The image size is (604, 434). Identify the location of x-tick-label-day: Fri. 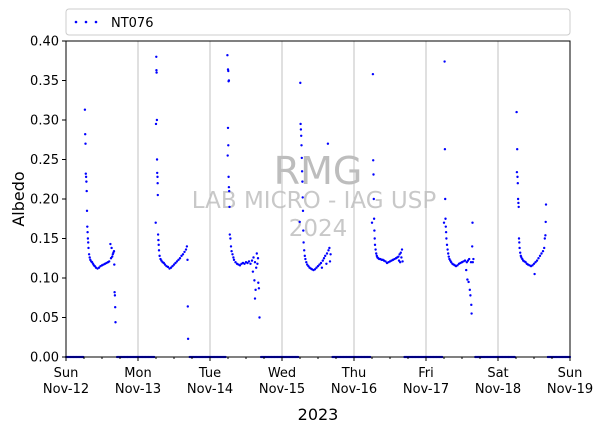
(426, 373).